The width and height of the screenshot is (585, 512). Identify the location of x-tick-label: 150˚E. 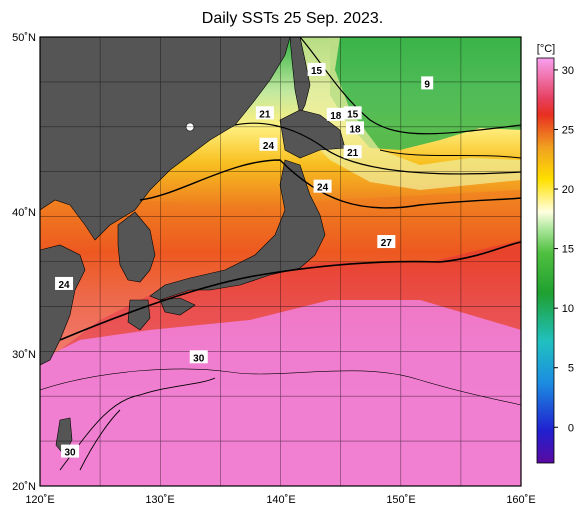
(400, 500).